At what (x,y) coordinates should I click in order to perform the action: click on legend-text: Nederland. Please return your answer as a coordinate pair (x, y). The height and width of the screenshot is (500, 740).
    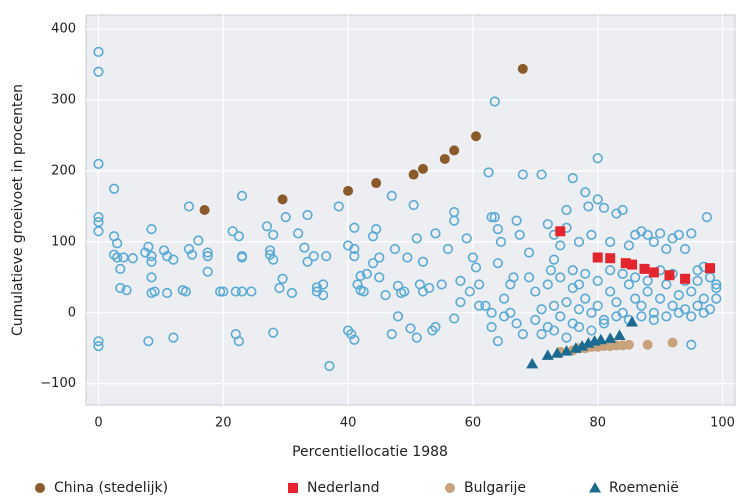
    Looking at the image, I should click on (343, 488).